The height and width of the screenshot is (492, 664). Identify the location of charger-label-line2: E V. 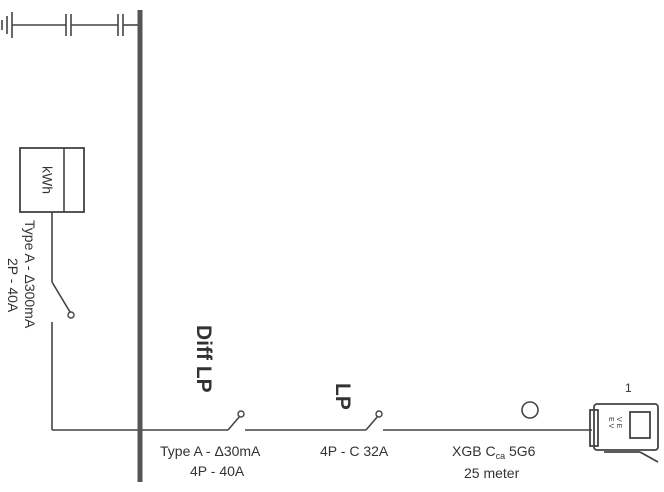
(610, 423).